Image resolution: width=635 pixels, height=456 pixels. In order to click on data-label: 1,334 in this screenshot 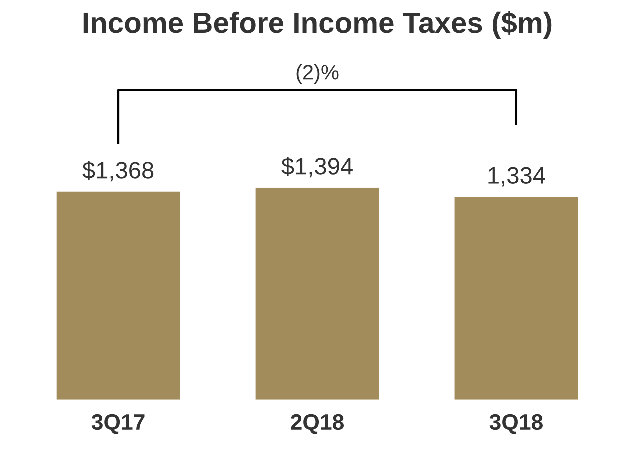, I will do `click(517, 177)`.